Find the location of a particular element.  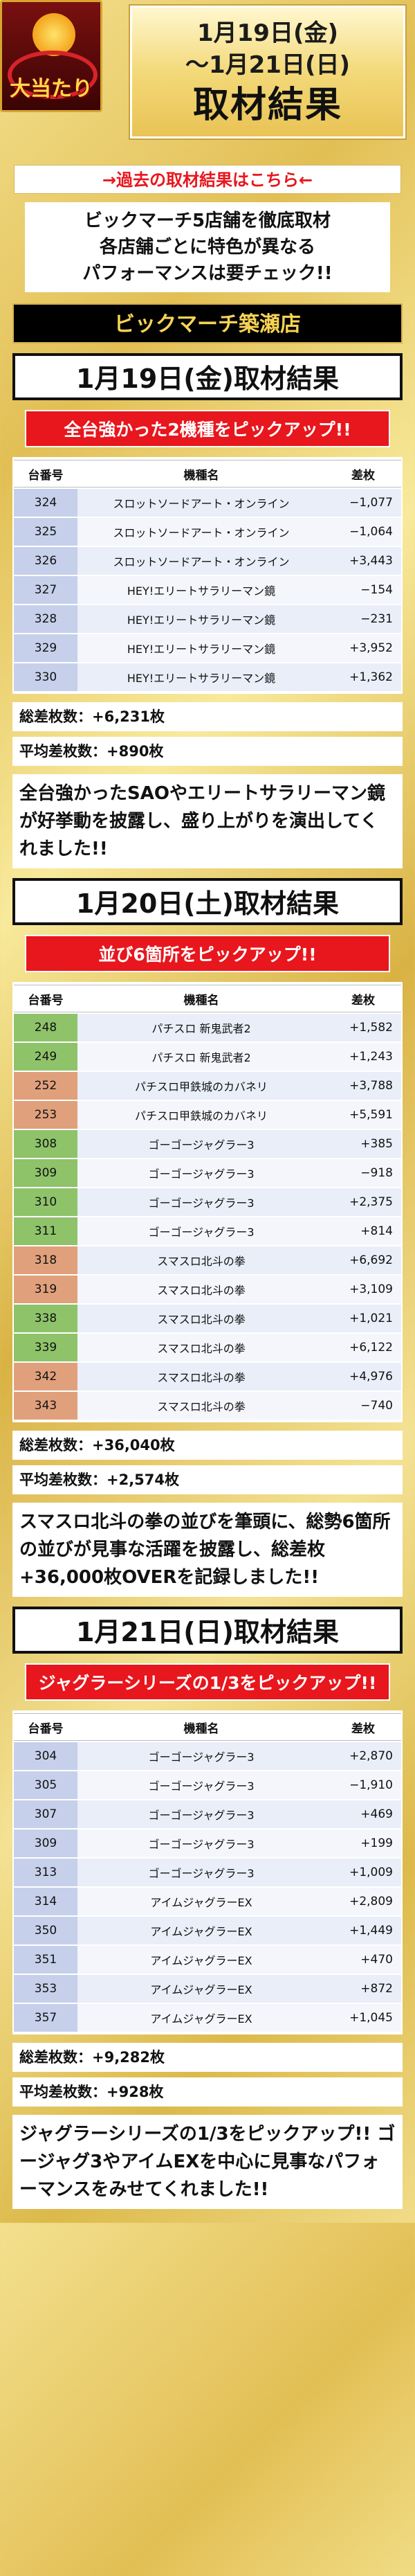

pickup-banner: 全台強かった2機種をピックアップ!! is located at coordinates (207, 429).